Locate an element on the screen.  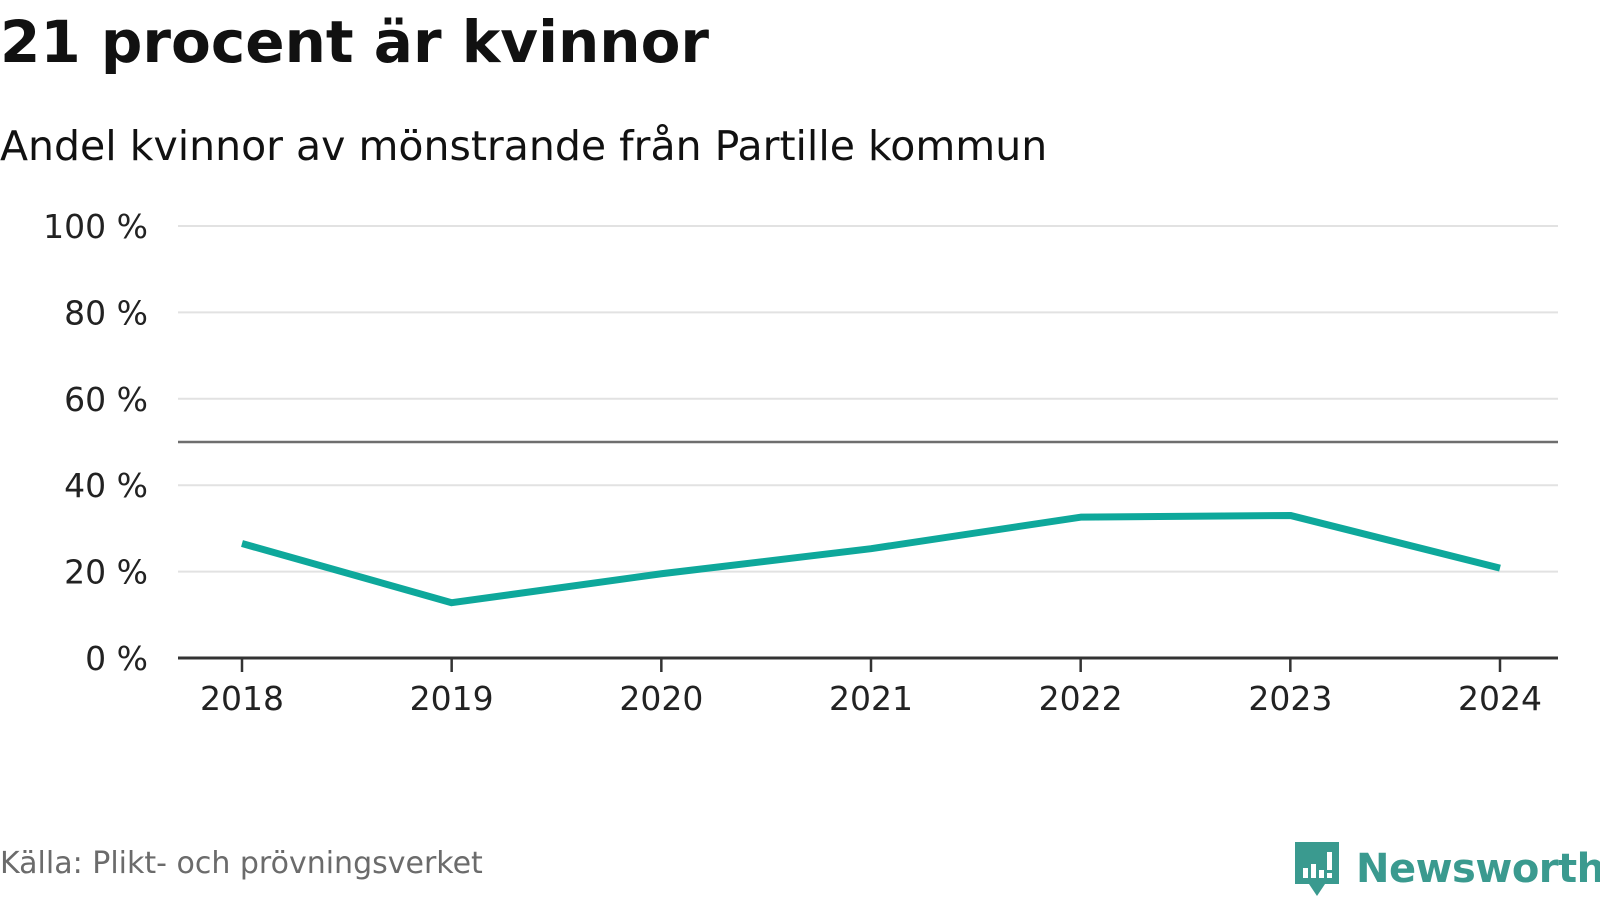
x-tick-label-2021: 2021 is located at coordinates (871, 698).